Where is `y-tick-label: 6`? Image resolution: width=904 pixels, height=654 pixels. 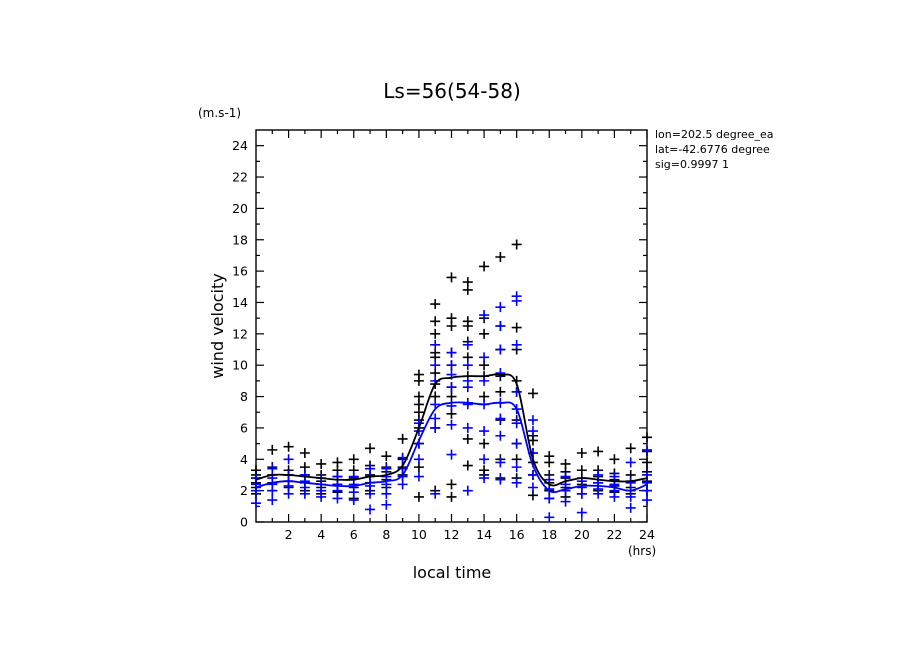
y-tick-label: 6 is located at coordinates (244, 427).